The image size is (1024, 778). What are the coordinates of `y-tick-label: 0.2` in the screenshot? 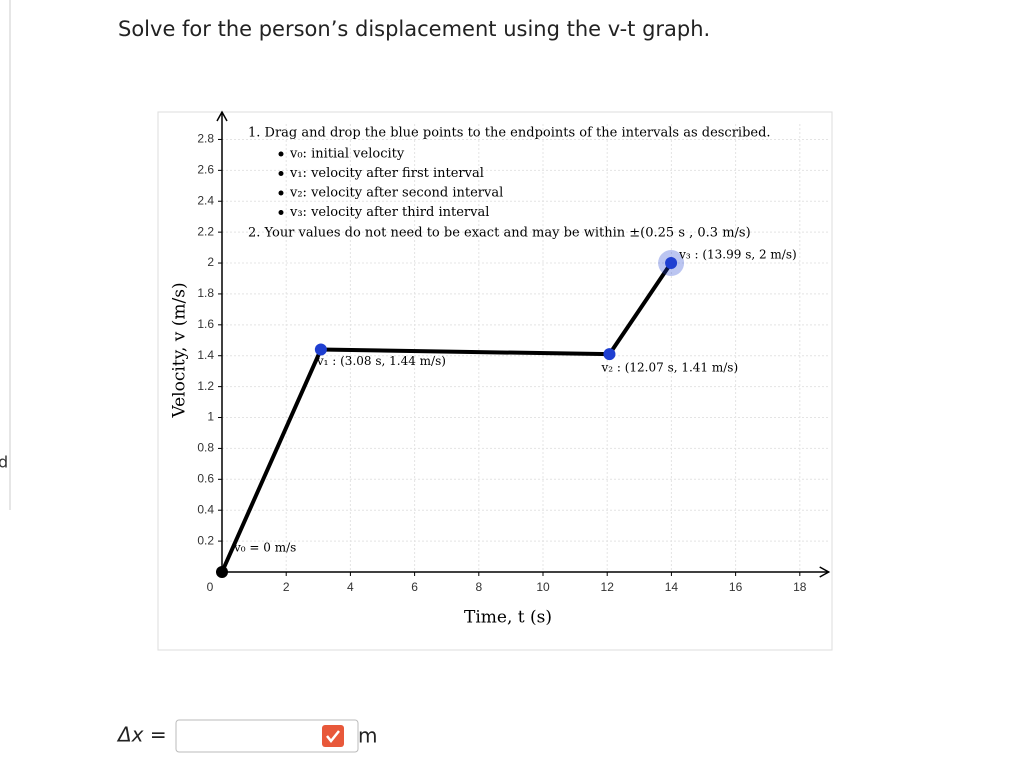 It's located at (205, 540).